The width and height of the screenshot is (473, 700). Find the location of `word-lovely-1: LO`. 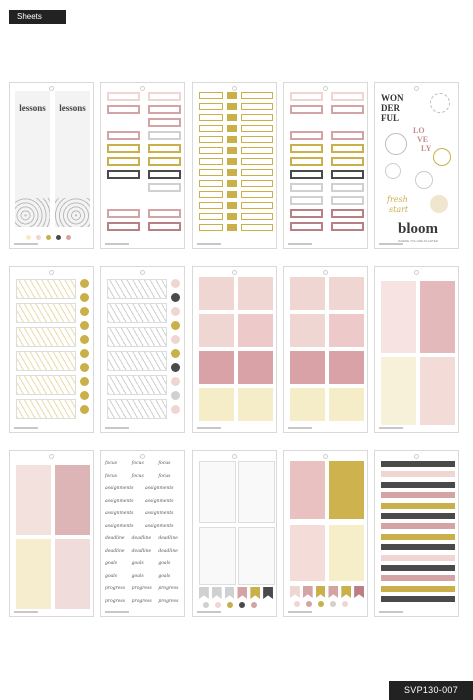

word-lovely-1: LO is located at coordinates (419, 130).